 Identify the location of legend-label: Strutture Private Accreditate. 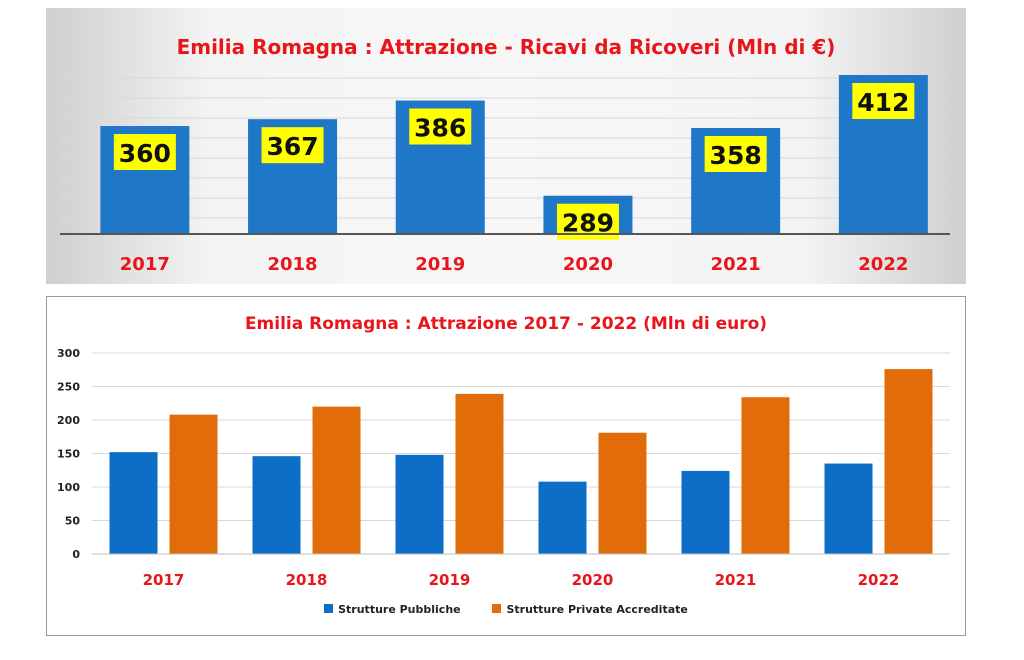
(597, 609).